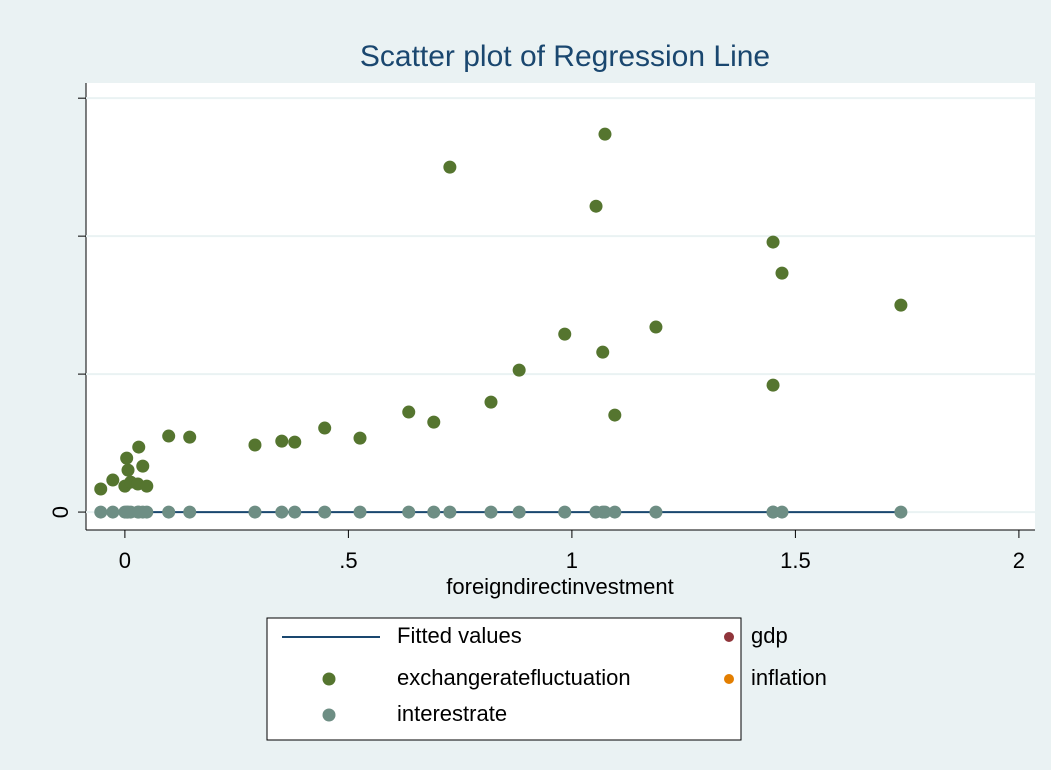 The width and height of the screenshot is (1051, 770). What do you see at coordinates (565, 56) in the screenshot?
I see `chart-title: Scatter plot of Regression Line` at bounding box center [565, 56].